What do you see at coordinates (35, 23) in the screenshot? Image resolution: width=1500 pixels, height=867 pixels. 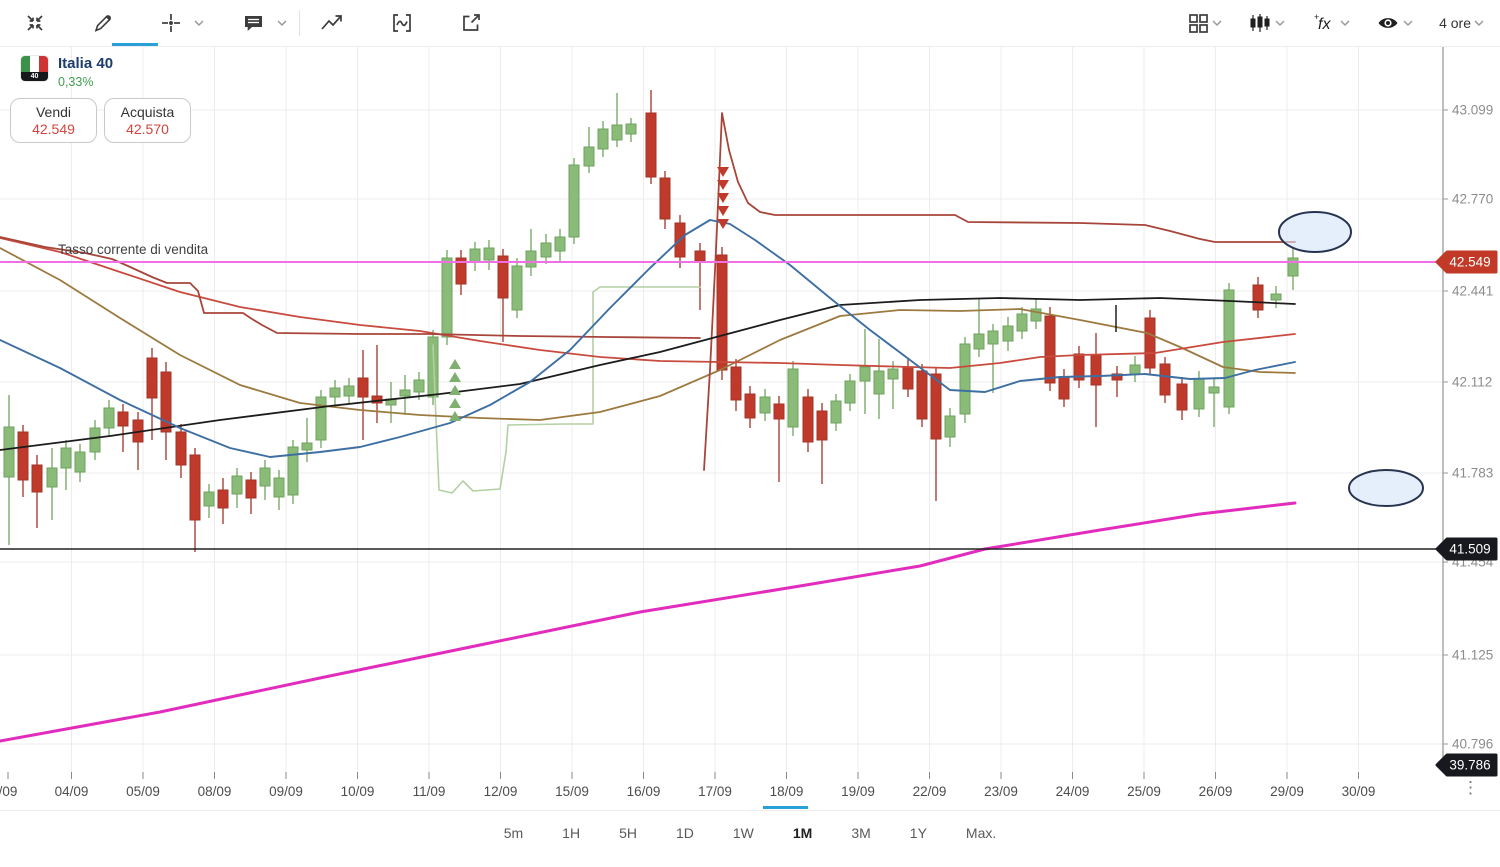 I see `collapse-icon` at bounding box center [35, 23].